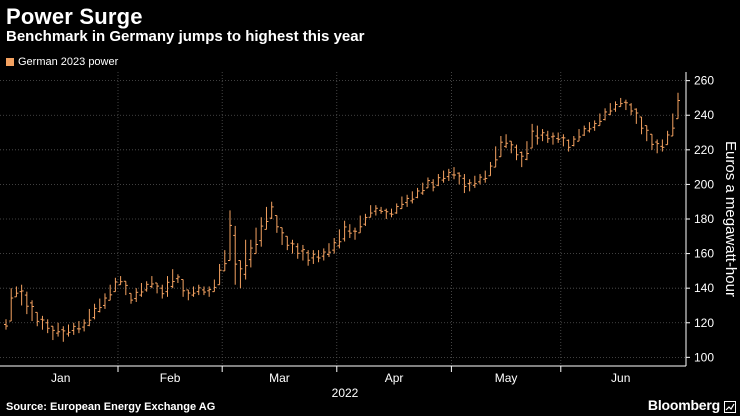 The image size is (740, 416). Describe the element at coordinates (704, 323) in the screenshot. I see `y-tick-label: 120` at that location.